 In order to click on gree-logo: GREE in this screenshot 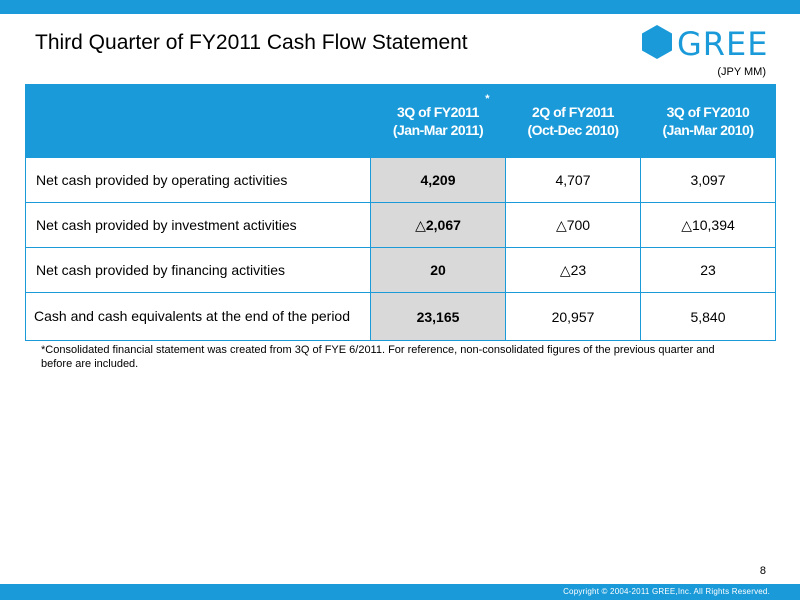, I will do `click(706, 43)`.